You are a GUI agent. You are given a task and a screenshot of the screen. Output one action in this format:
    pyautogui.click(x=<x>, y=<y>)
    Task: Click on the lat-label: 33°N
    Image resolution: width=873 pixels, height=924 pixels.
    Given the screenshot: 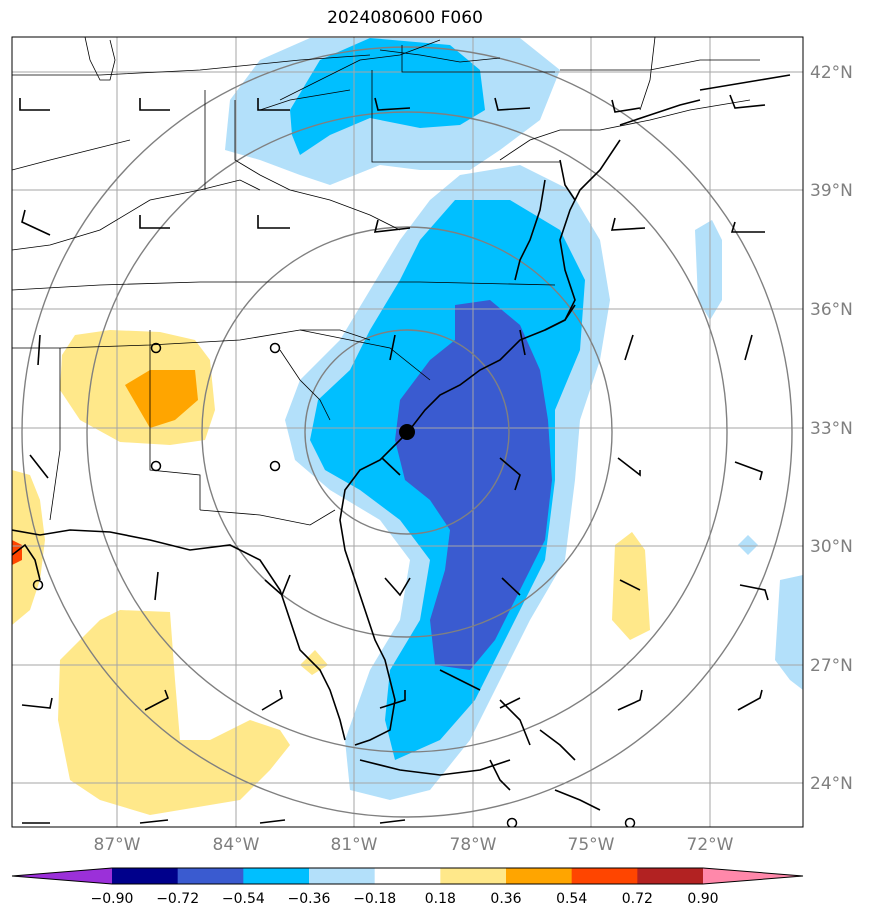 What is the action you would take?
    pyautogui.click(x=831, y=429)
    